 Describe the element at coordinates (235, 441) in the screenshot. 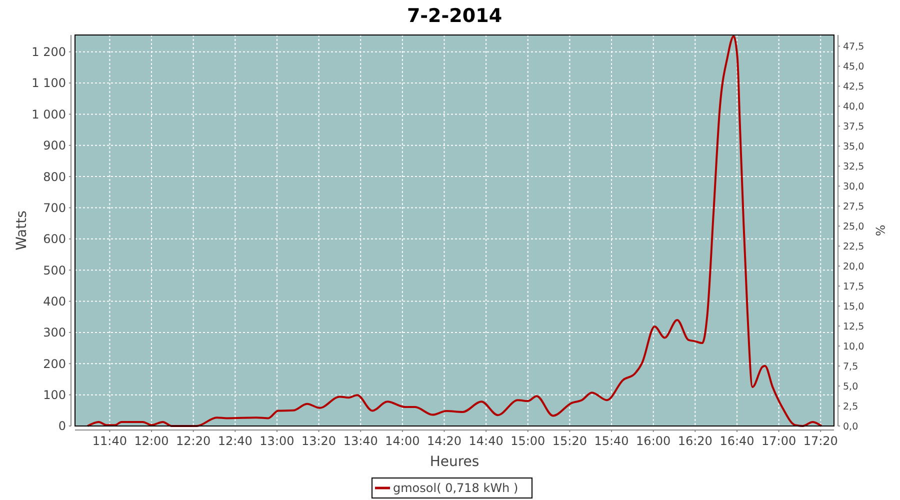

I see `x-tick-label: 12:40` at that location.